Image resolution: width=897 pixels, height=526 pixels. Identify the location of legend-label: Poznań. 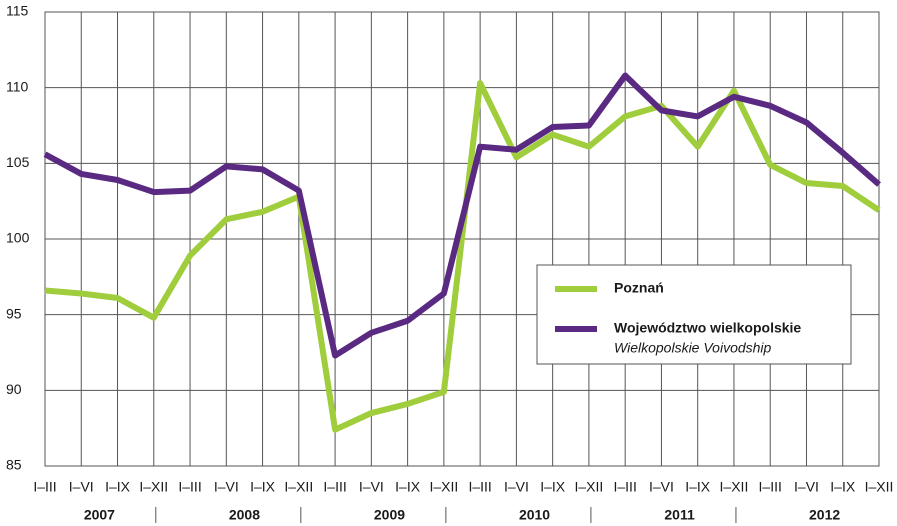
(639, 288).